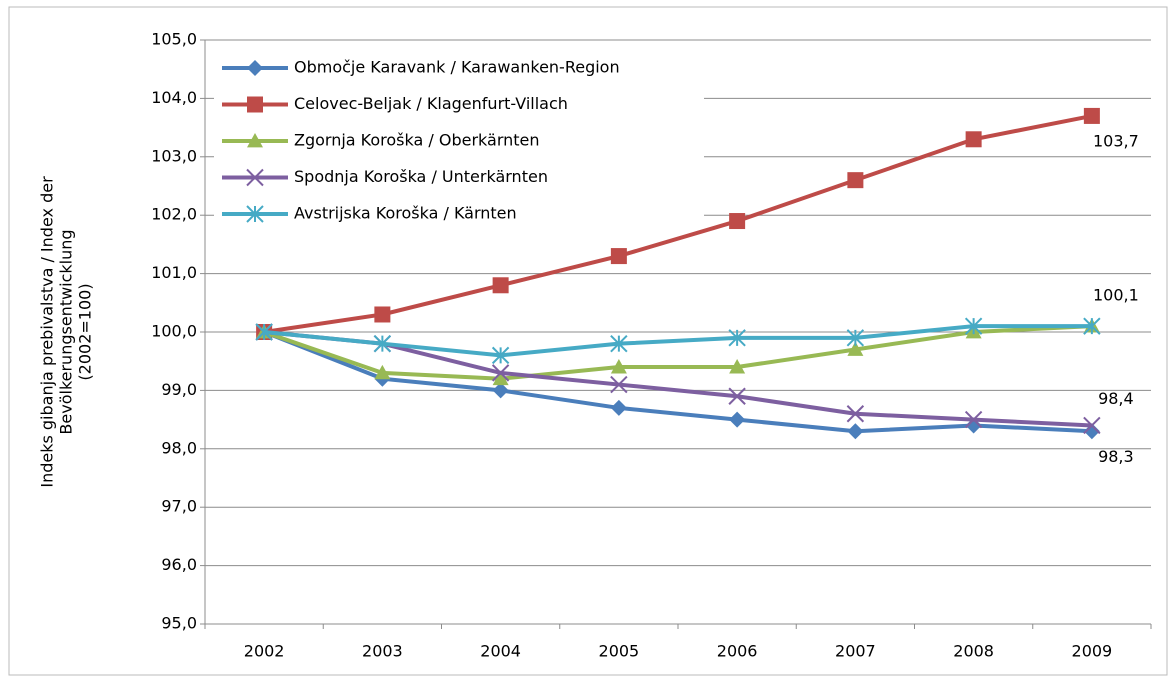 The height and width of the screenshot is (686, 1176). I want to click on data-label: 100,1, so click(1116, 295).